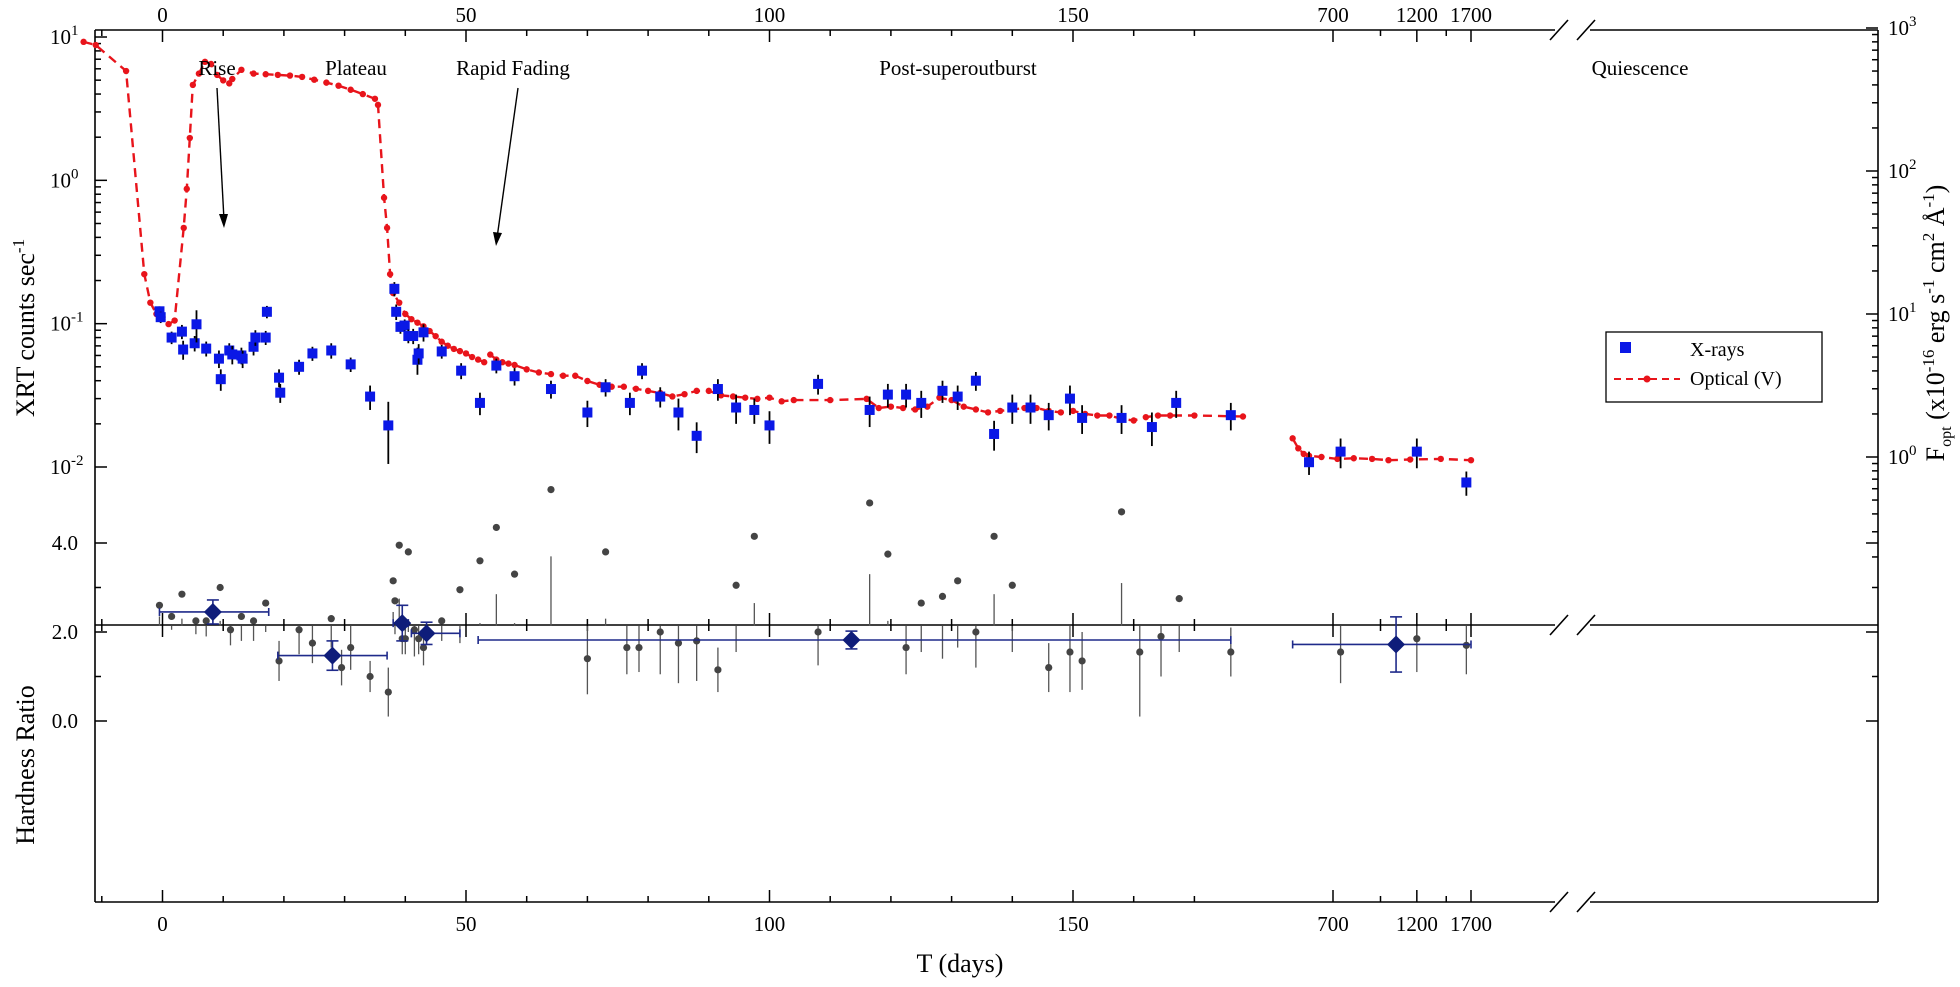 This screenshot has width=1960, height=987. What do you see at coordinates (356, 68) in the screenshot?
I see `annotation-plateau: Plateau` at bounding box center [356, 68].